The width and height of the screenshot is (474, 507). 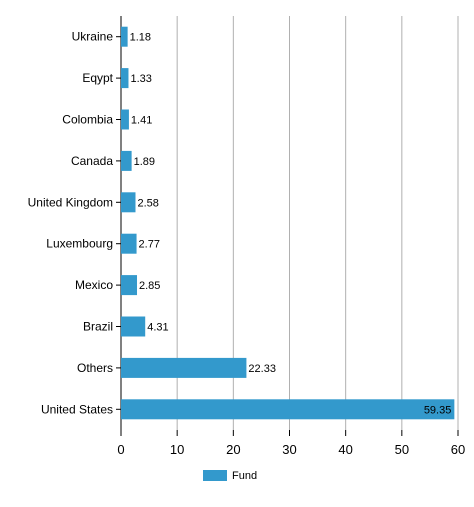 I want to click on bar-brazil, so click(x=133, y=326).